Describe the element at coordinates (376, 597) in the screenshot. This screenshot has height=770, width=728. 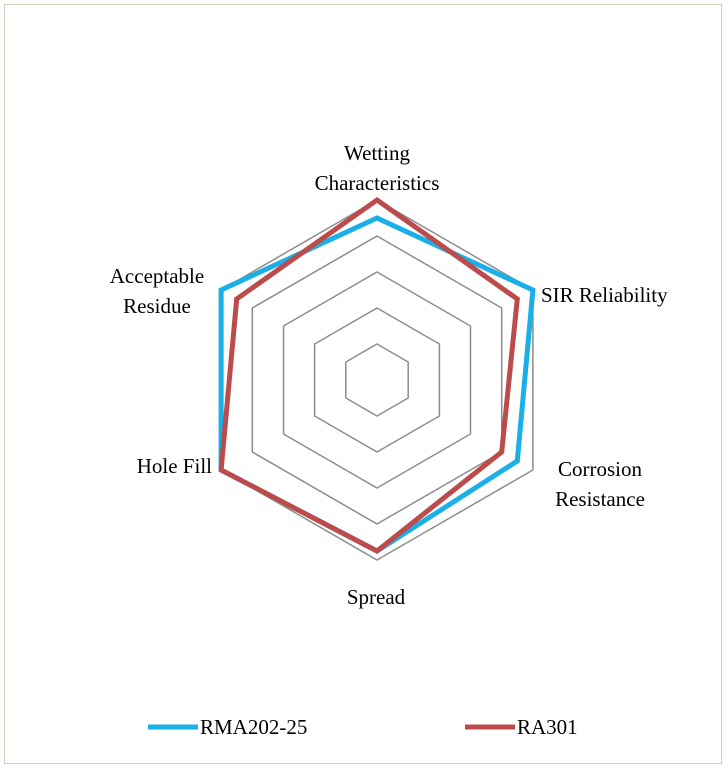
I see `axis-label-spread: Spread` at that location.